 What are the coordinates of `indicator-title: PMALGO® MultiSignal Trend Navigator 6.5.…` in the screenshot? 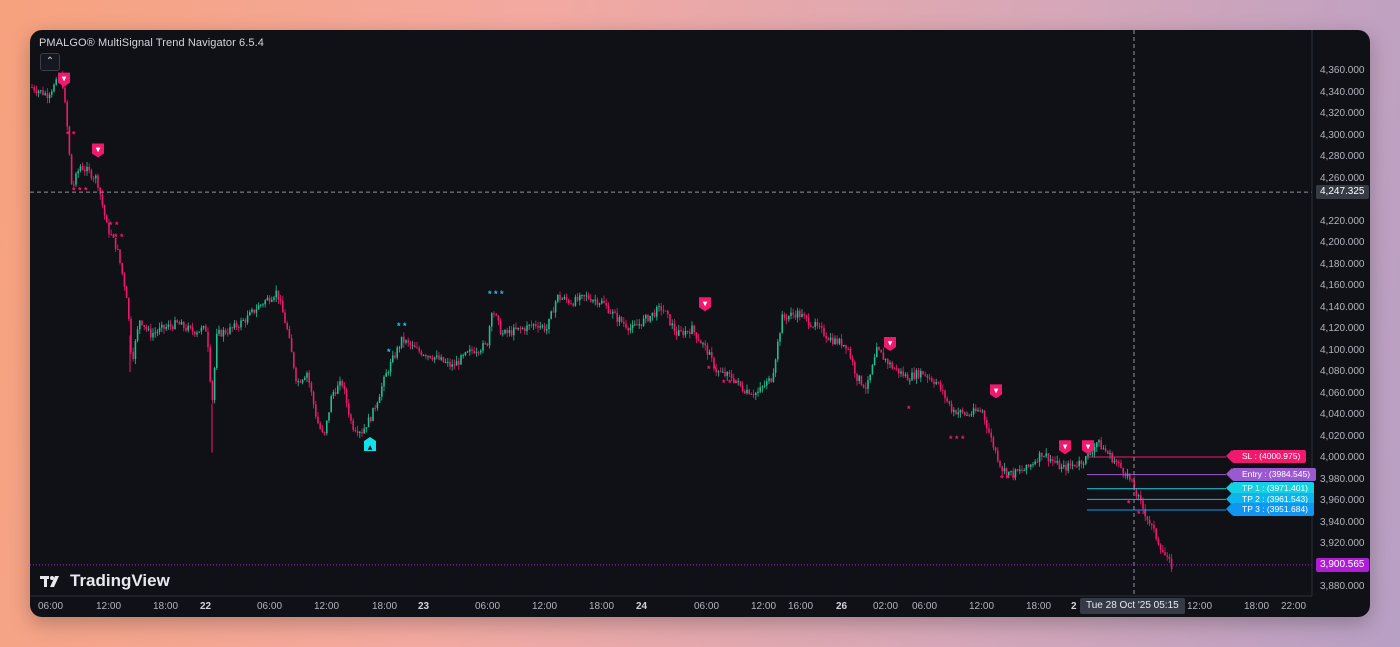 It's located at (151, 43).